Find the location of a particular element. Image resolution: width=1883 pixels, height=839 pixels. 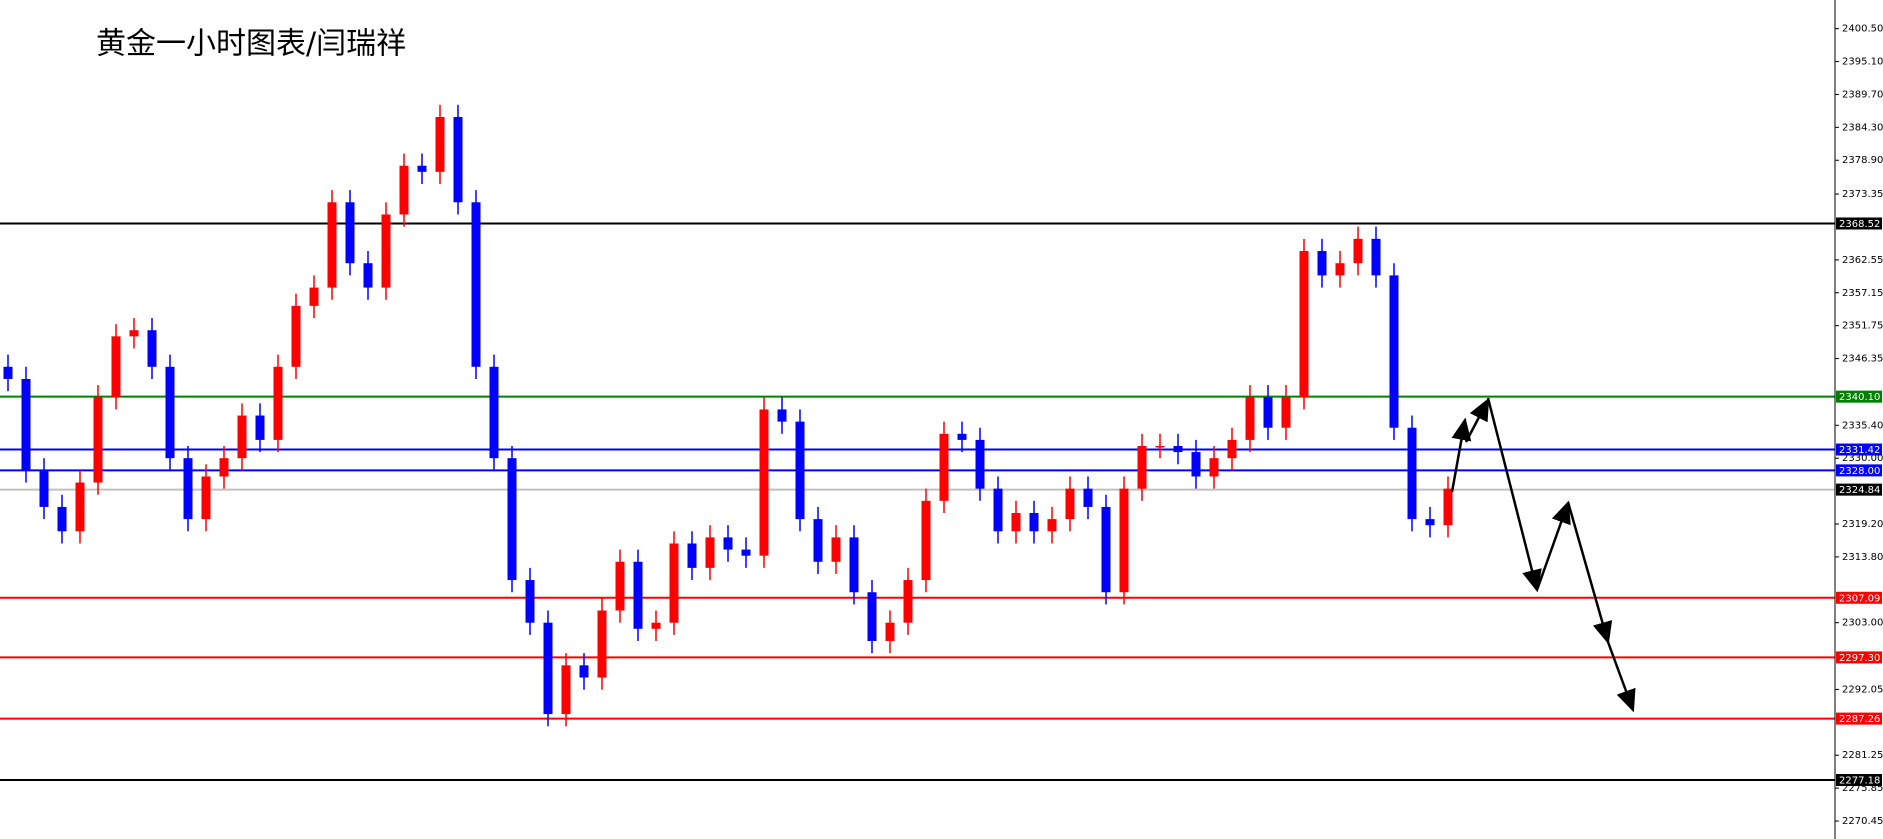

y-tick-label: 2346.35 is located at coordinates (1862, 359).